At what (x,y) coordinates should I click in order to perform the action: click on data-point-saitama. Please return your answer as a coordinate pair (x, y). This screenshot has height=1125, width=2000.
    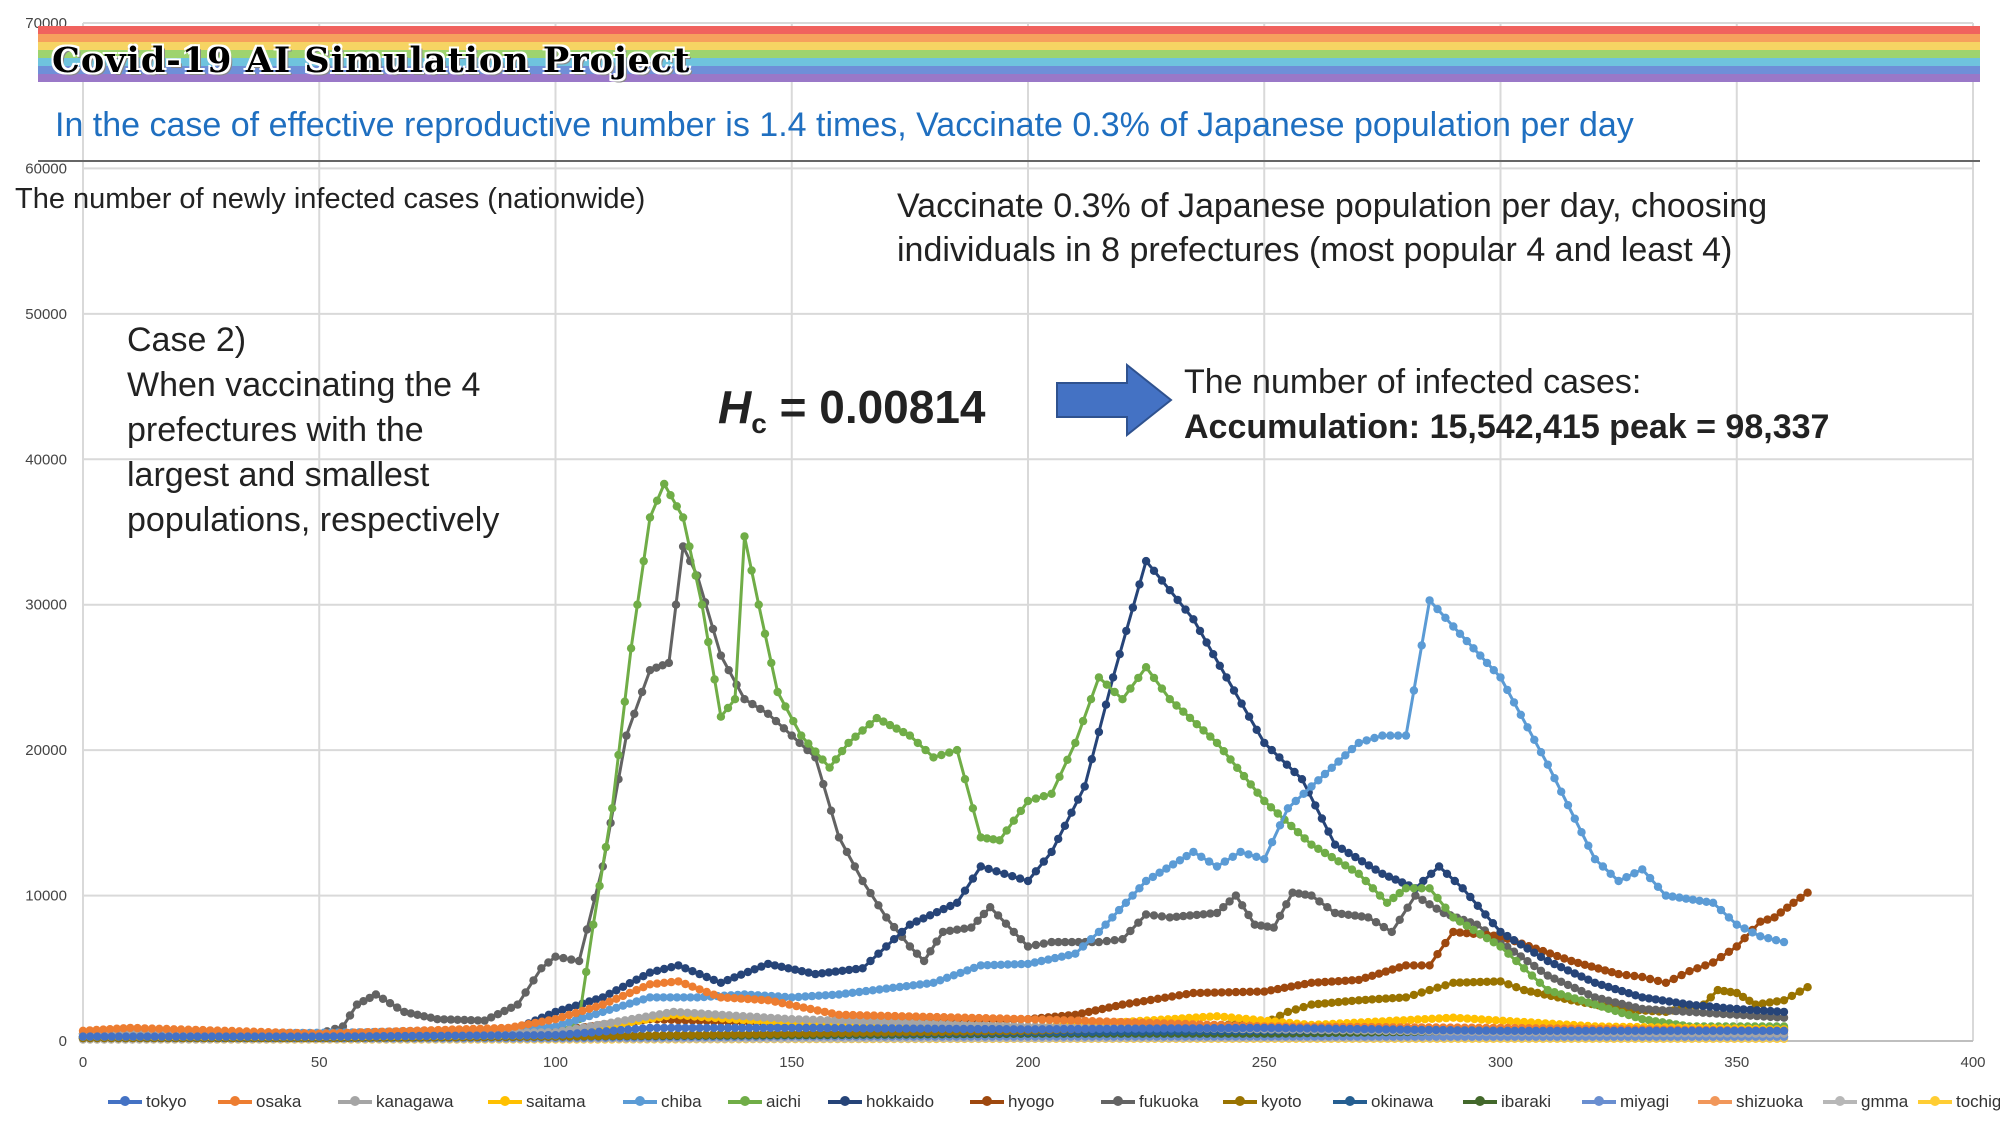
    Looking at the image, I should click on (1453, 1017).